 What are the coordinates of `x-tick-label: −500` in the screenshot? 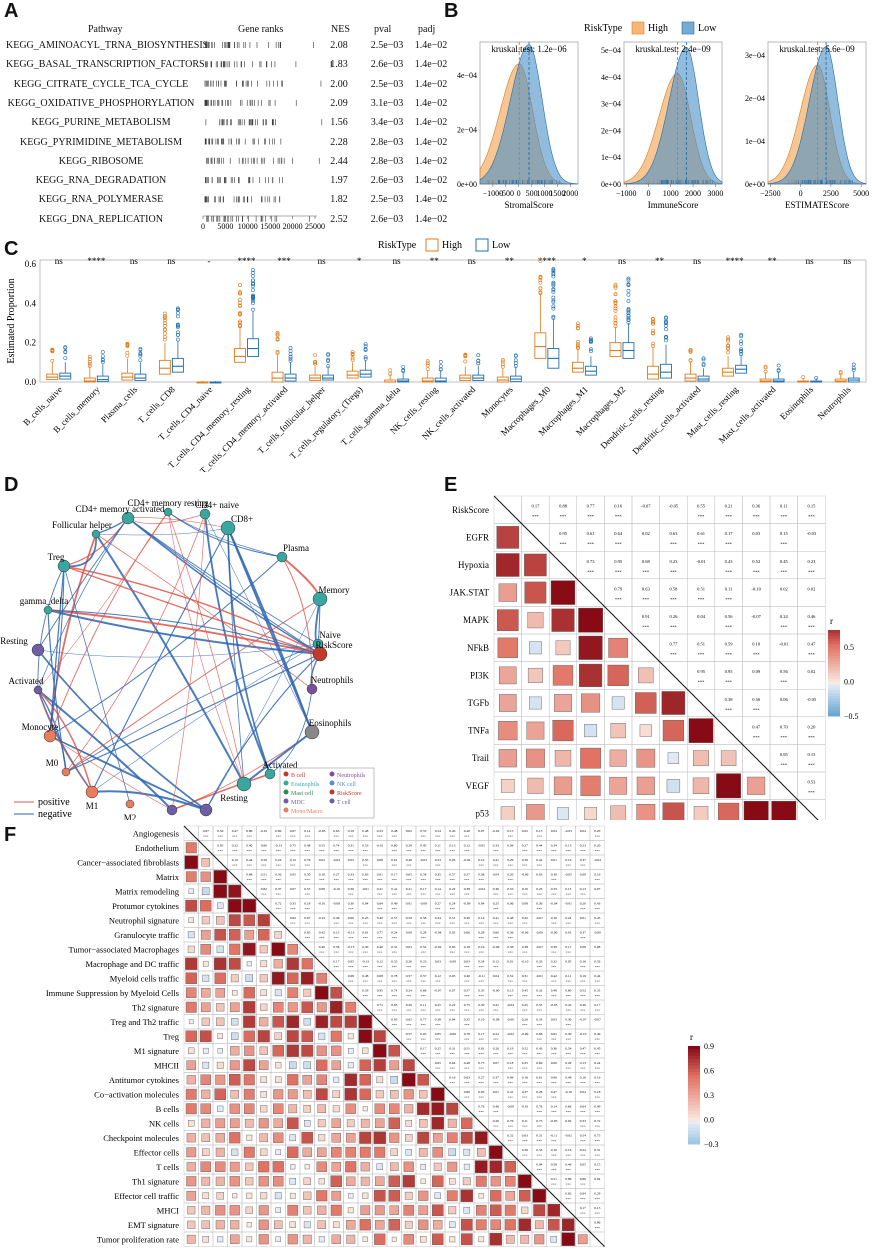 It's located at (506, 193).